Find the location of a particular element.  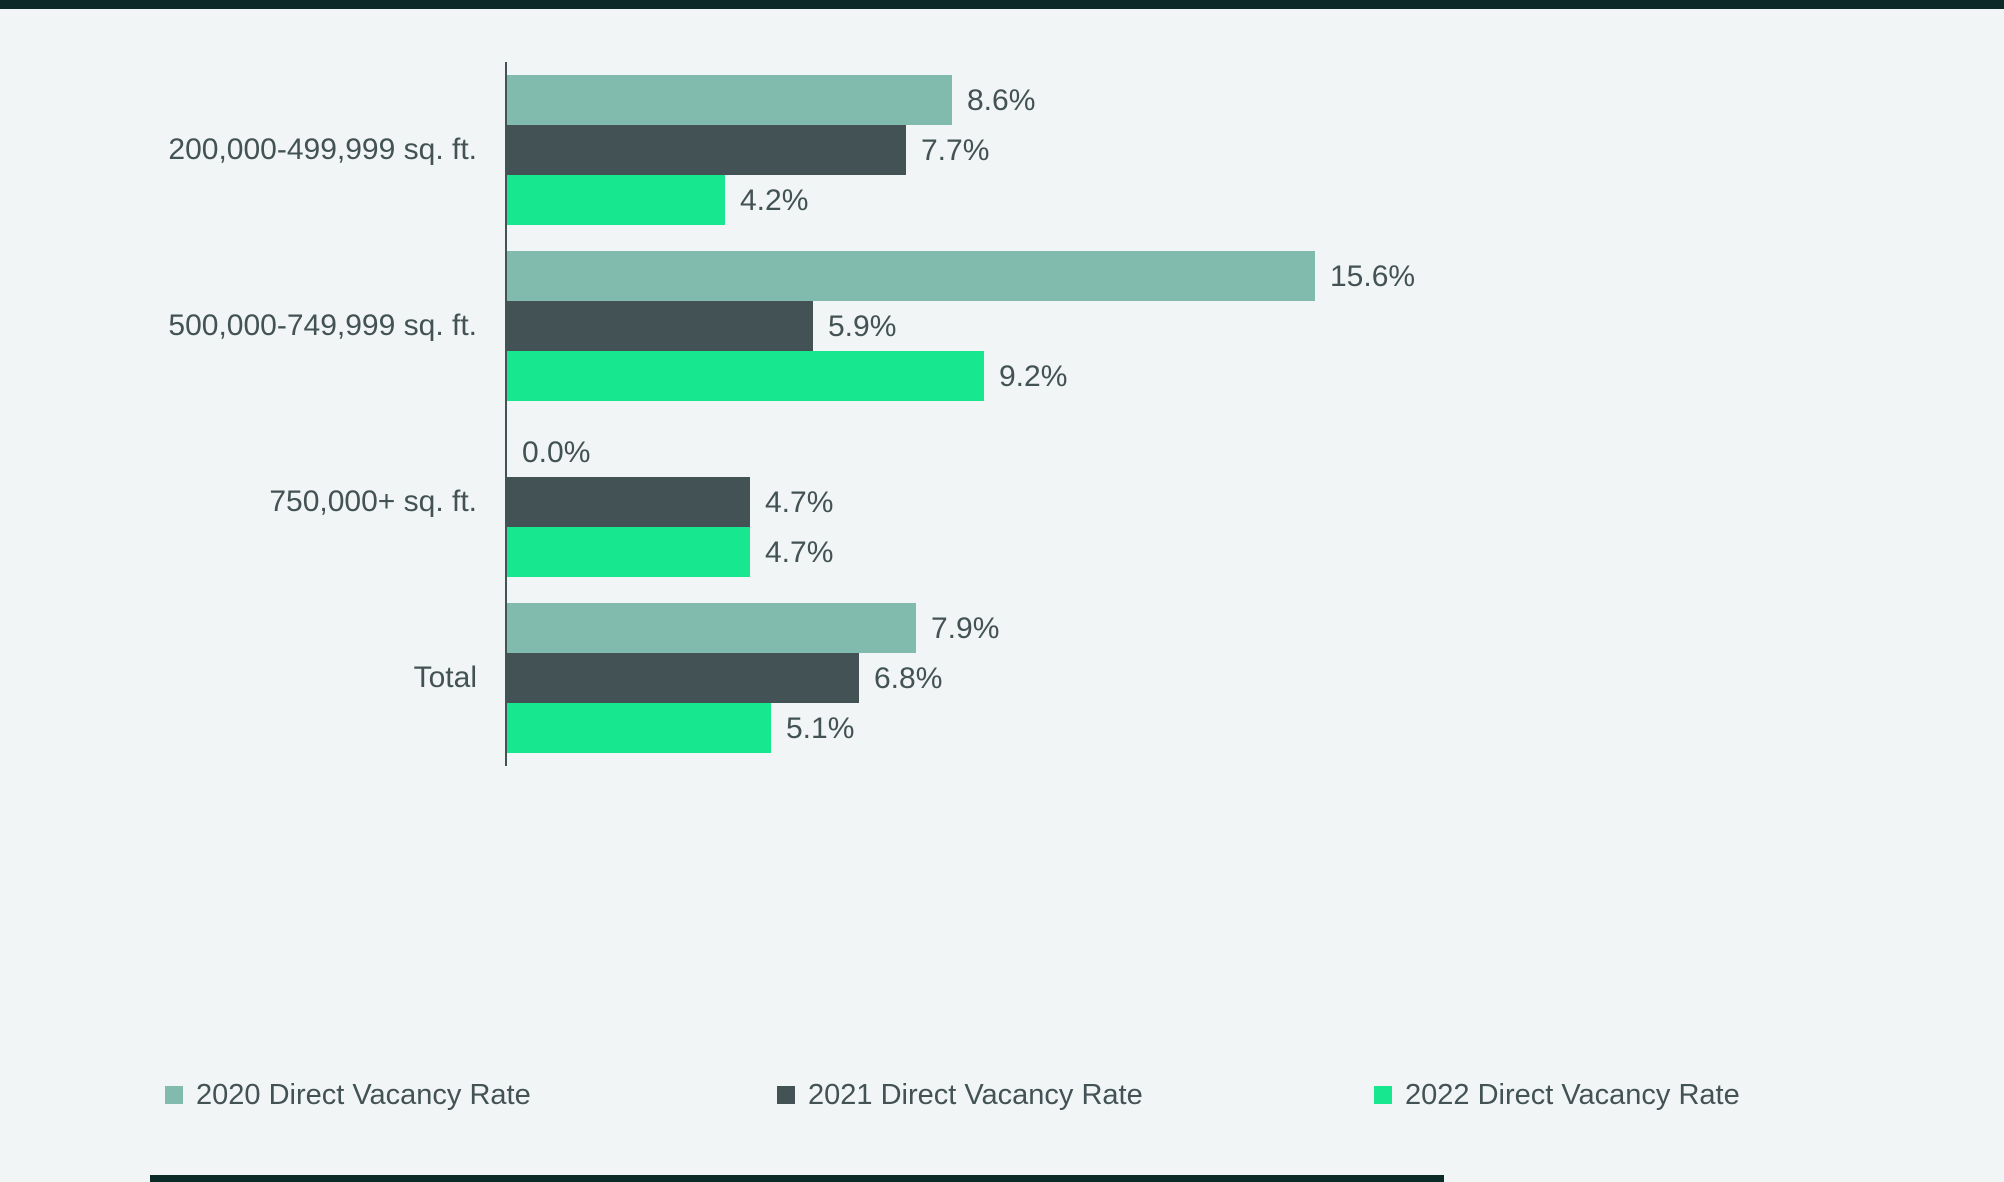

value-label: 8.6% is located at coordinates (1001, 100).